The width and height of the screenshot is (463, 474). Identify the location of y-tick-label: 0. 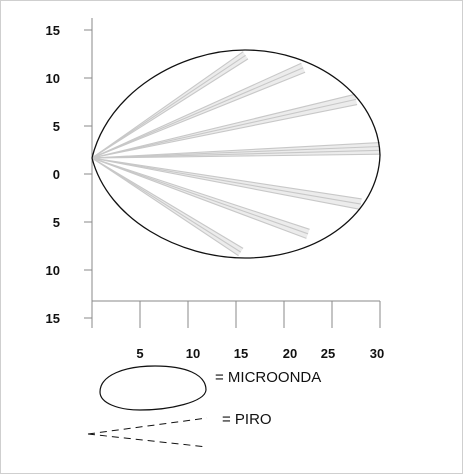
(56, 174).